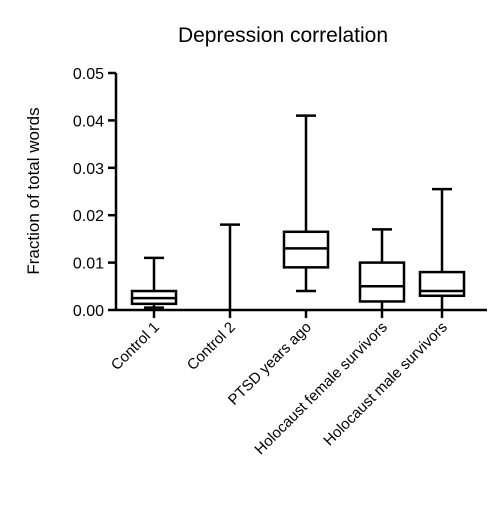 The height and width of the screenshot is (517, 503). What do you see at coordinates (283, 35) in the screenshot?
I see `chart-title: Depression correlation` at bounding box center [283, 35].